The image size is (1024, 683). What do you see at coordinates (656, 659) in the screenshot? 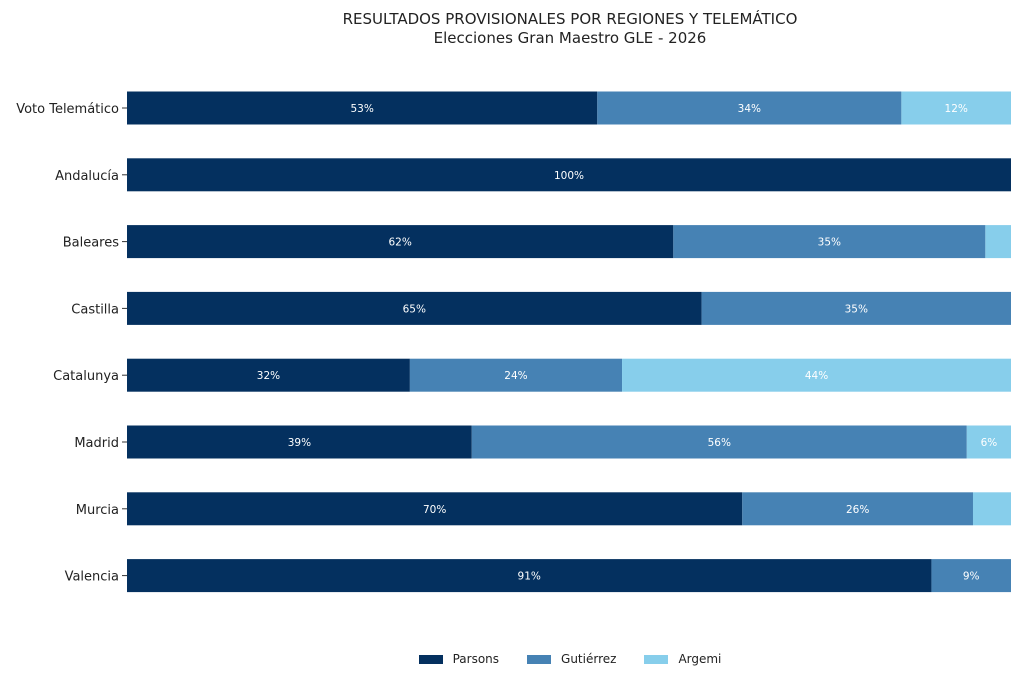
I see `legend-swatch-argemi` at bounding box center [656, 659].